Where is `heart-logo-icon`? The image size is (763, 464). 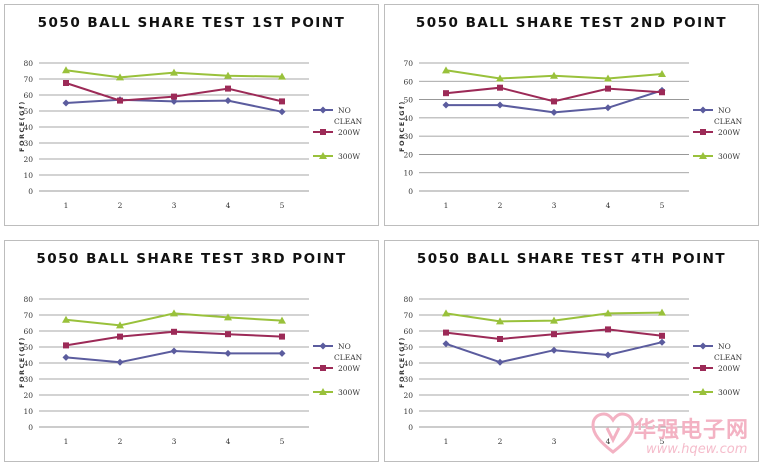
heart-logo-icon is located at coordinates (613, 433).